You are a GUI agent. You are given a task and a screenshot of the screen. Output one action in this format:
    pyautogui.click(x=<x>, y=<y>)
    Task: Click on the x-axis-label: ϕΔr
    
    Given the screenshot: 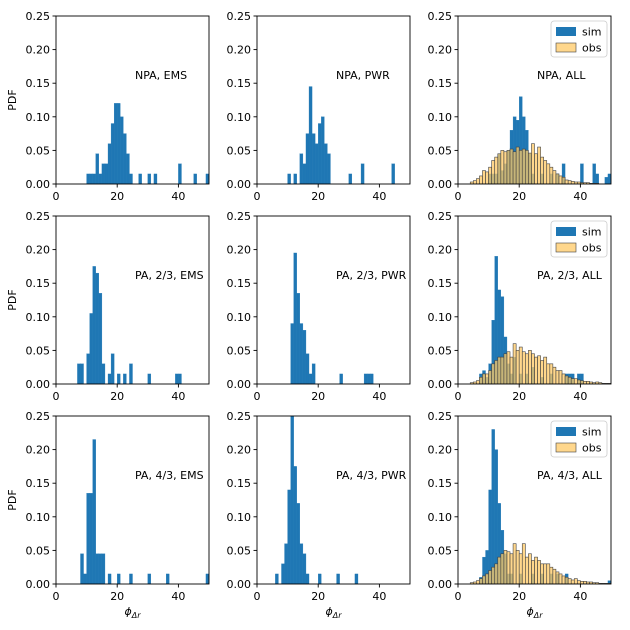 What is the action you would take?
    pyautogui.click(x=534, y=612)
    